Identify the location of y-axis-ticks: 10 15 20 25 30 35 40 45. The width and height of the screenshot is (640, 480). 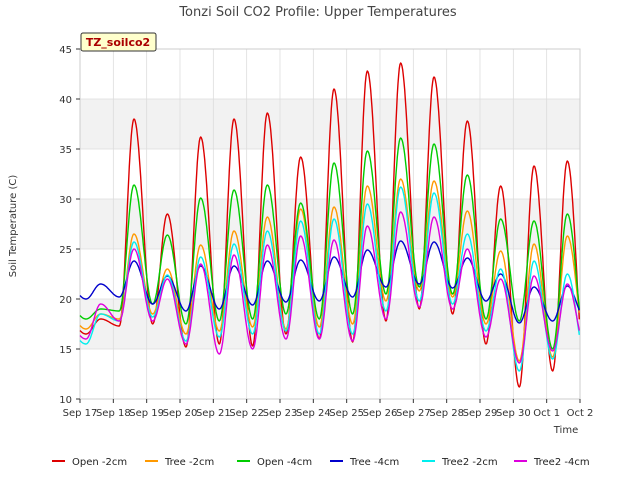
(69, 225).